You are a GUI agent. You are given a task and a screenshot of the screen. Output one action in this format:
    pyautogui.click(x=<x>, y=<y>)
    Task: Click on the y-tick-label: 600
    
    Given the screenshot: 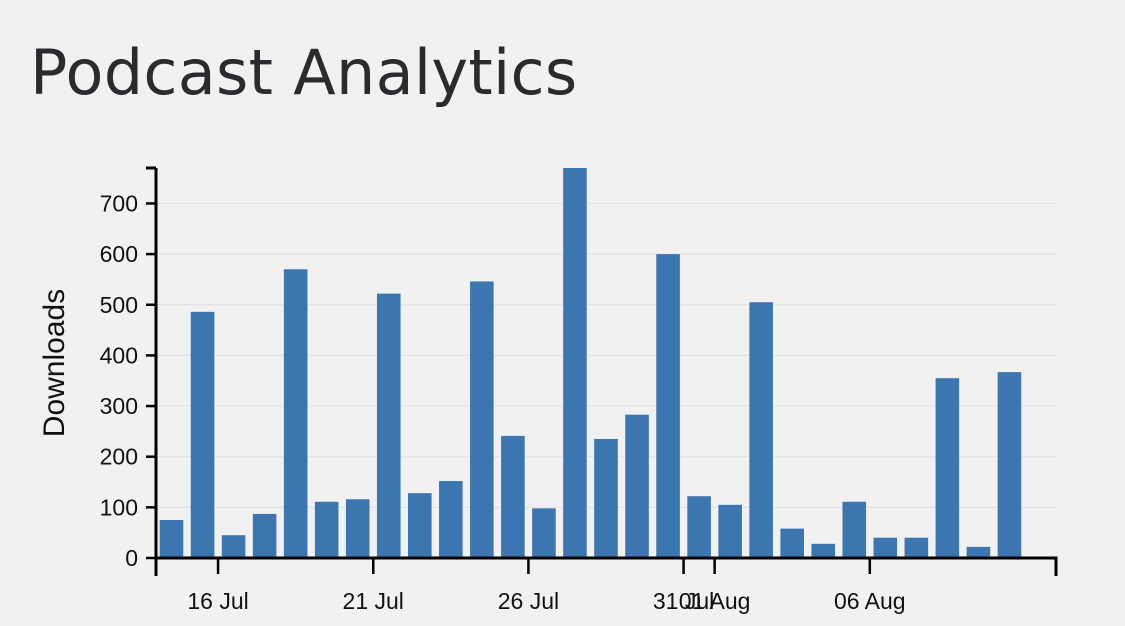 What is the action you would take?
    pyautogui.click(x=119, y=254)
    